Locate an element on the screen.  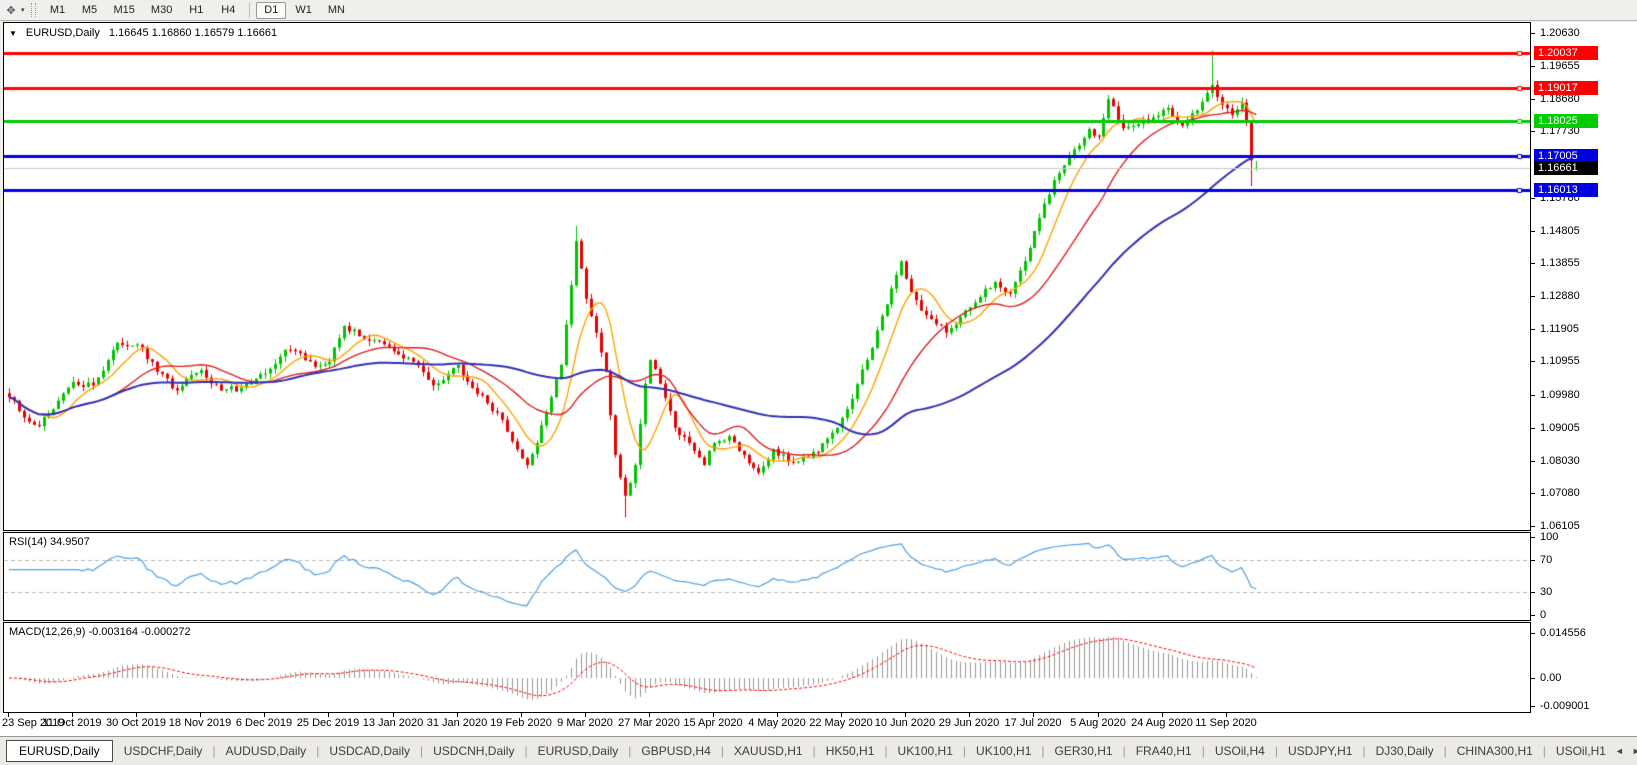
timeframe-button-m15: M15 is located at coordinates (124, 9).